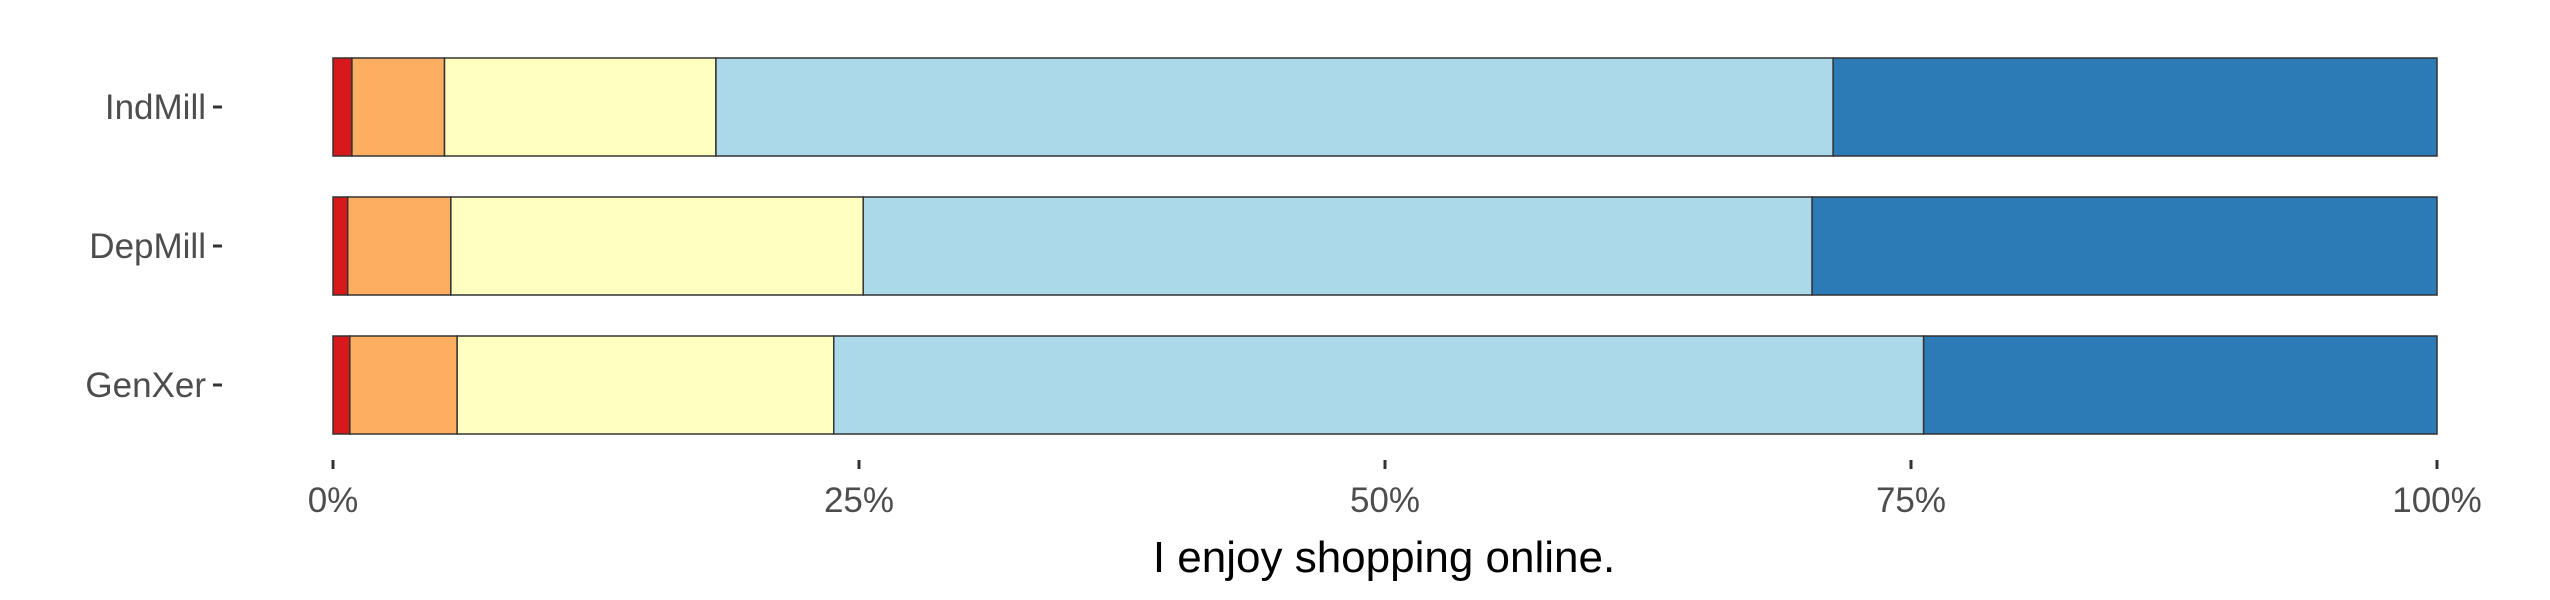 This screenshot has height=600, width=2550. What do you see at coordinates (2437, 500) in the screenshot?
I see `x-tick-label: 100%` at bounding box center [2437, 500].